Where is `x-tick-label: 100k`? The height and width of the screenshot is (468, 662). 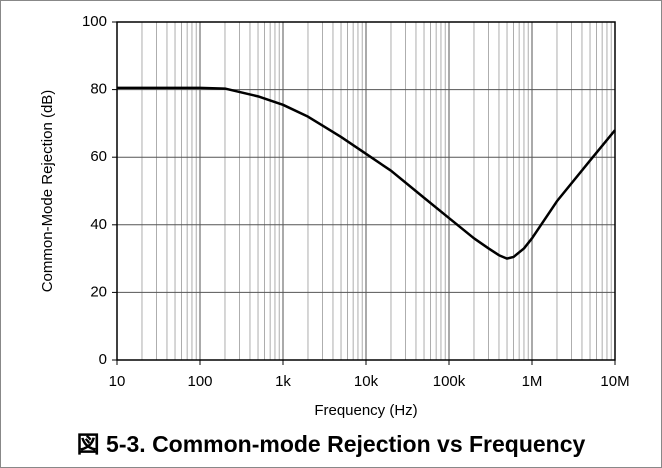
x-tick-label: 100k is located at coordinates (449, 381).